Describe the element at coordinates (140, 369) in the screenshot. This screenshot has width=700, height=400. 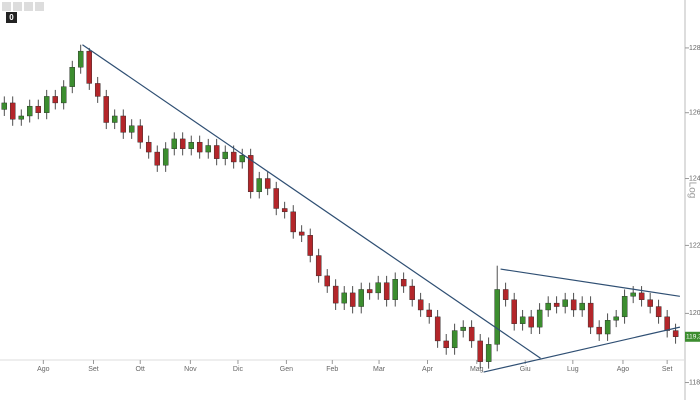
I see `x-tick-label: Ott` at that location.